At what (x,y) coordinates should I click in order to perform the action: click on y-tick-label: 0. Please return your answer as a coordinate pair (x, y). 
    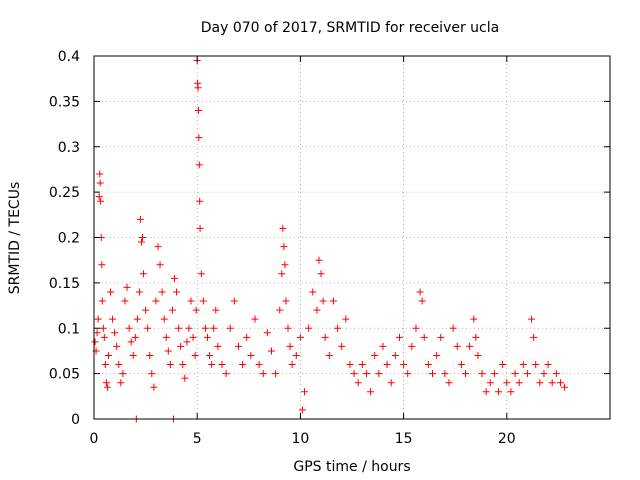
    Looking at the image, I should click on (75, 420).